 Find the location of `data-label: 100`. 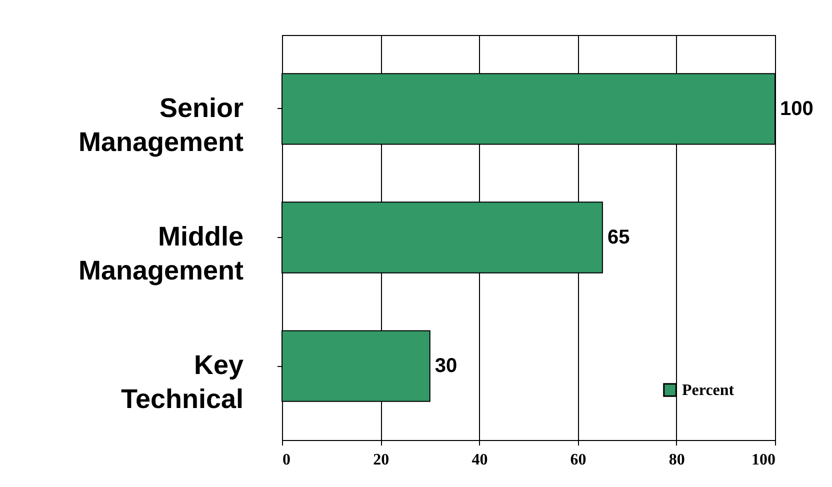

data-label: 100 is located at coordinates (797, 109).